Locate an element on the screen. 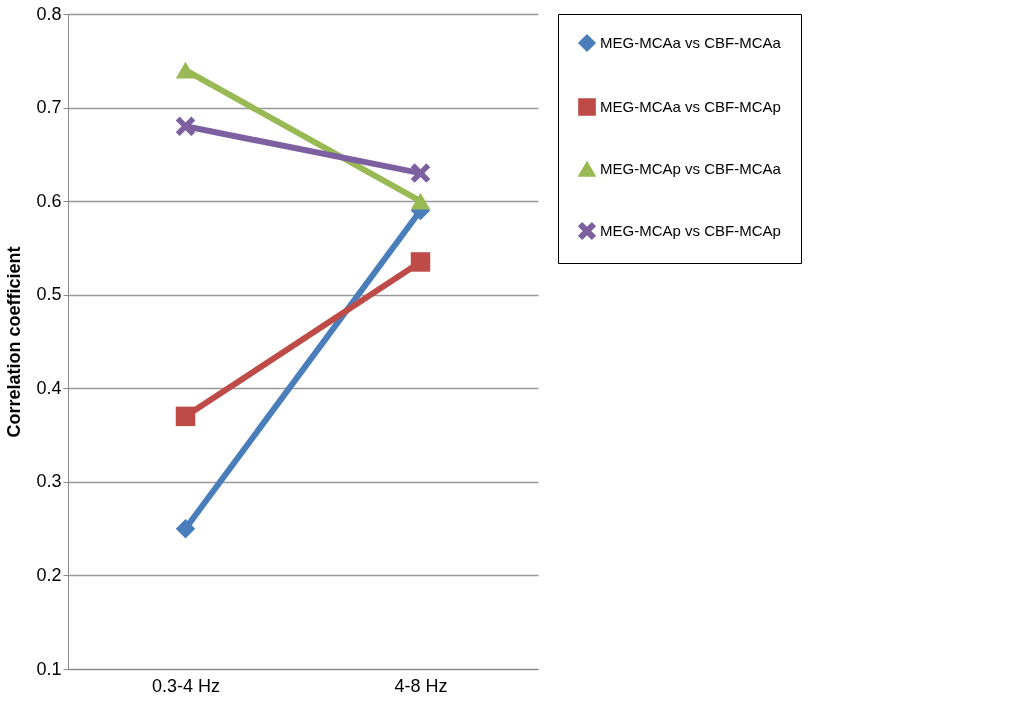  y-axis-title: Correlation coefficient is located at coordinates (14, 342).